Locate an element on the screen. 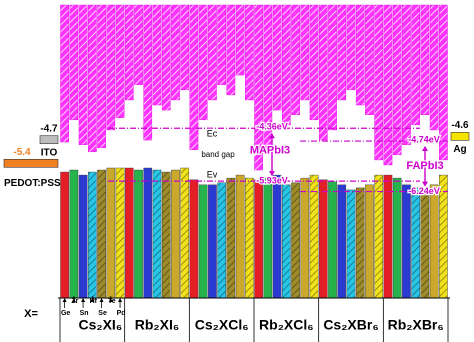 The image size is (474, 342). annotation: Ec is located at coordinates (212, 134).